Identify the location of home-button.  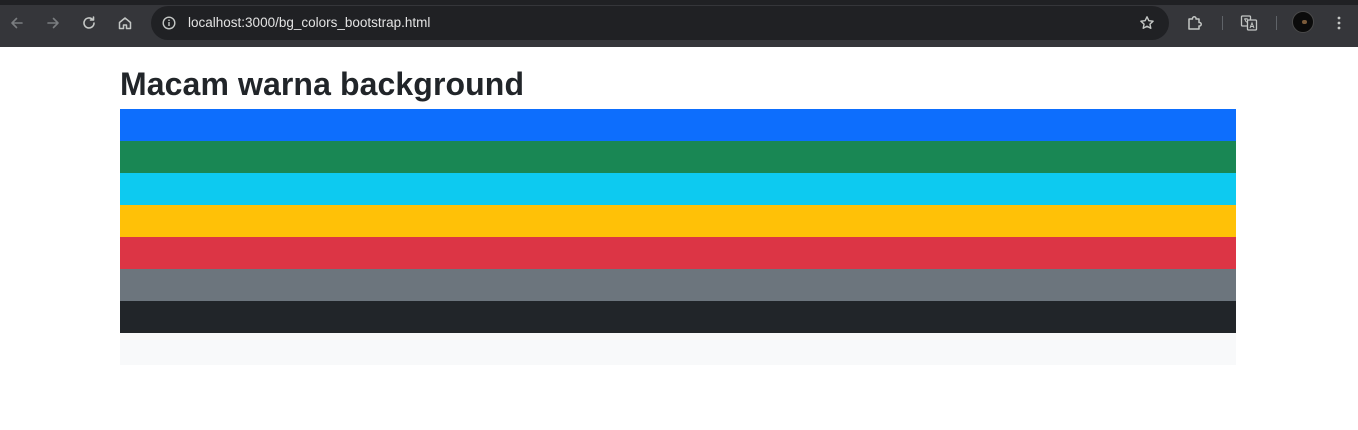
(125, 23).